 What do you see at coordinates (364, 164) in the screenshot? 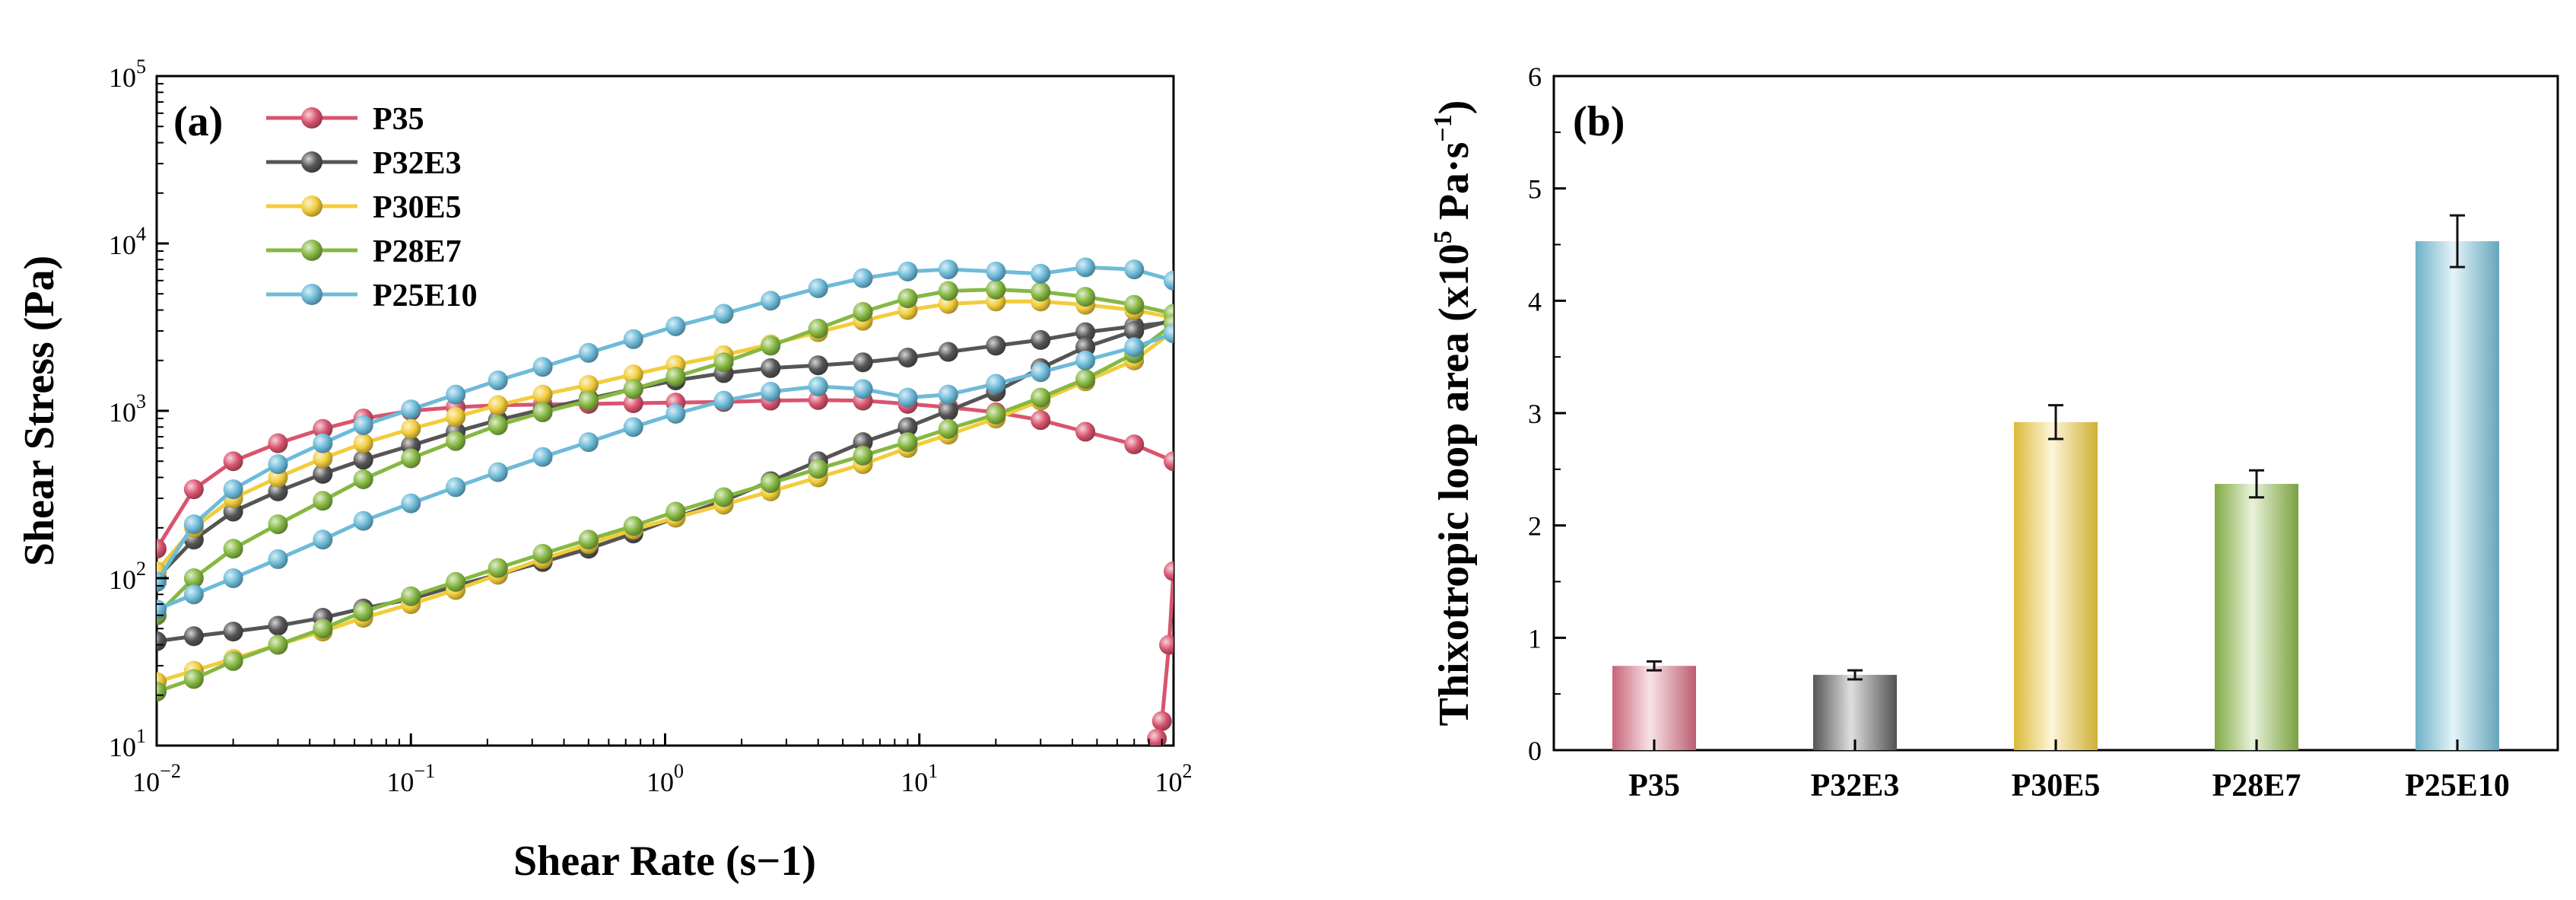
I see `legend-item-p32e3: P32E3` at bounding box center [364, 164].